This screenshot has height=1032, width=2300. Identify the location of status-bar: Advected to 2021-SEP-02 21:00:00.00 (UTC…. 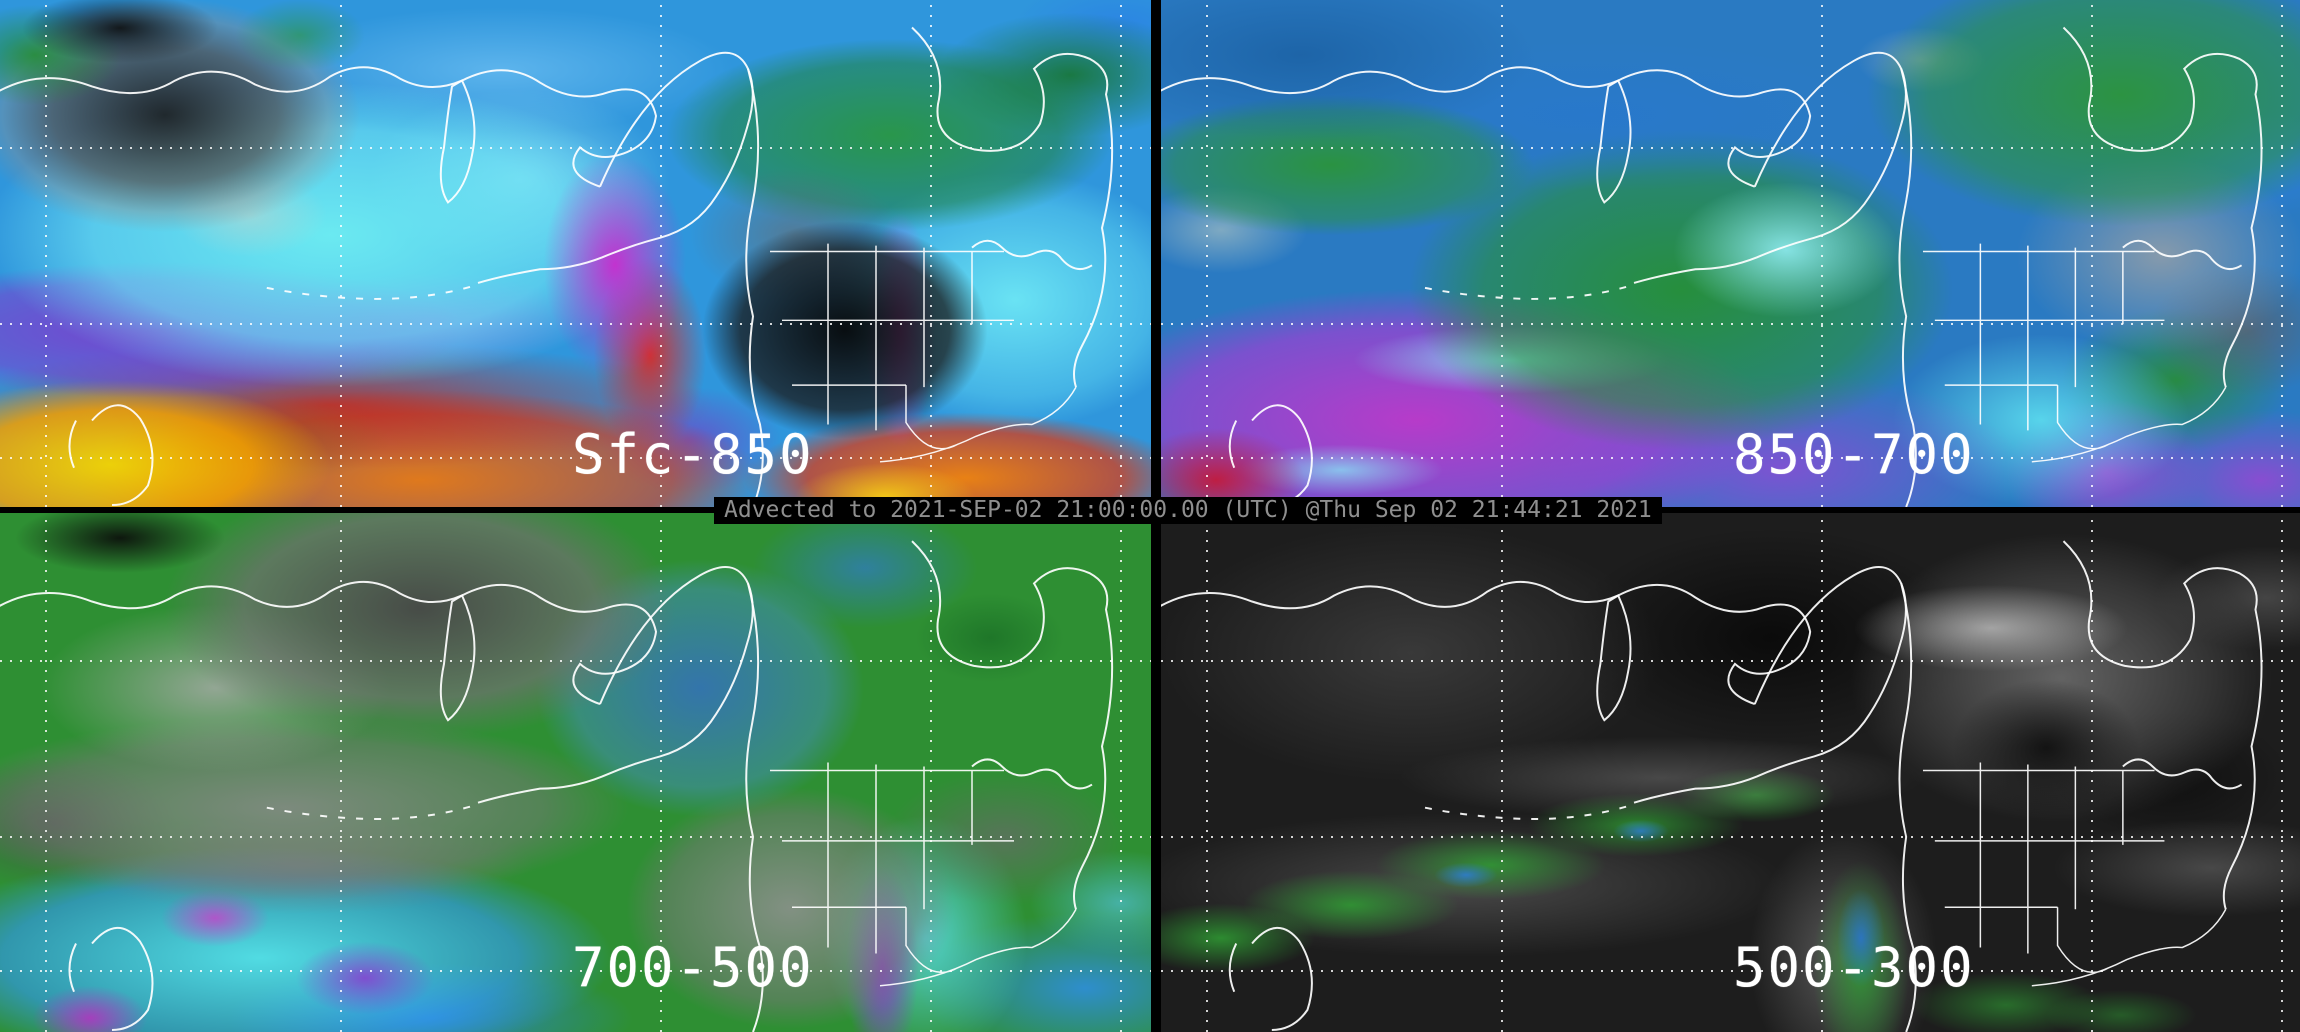
(1188, 510).